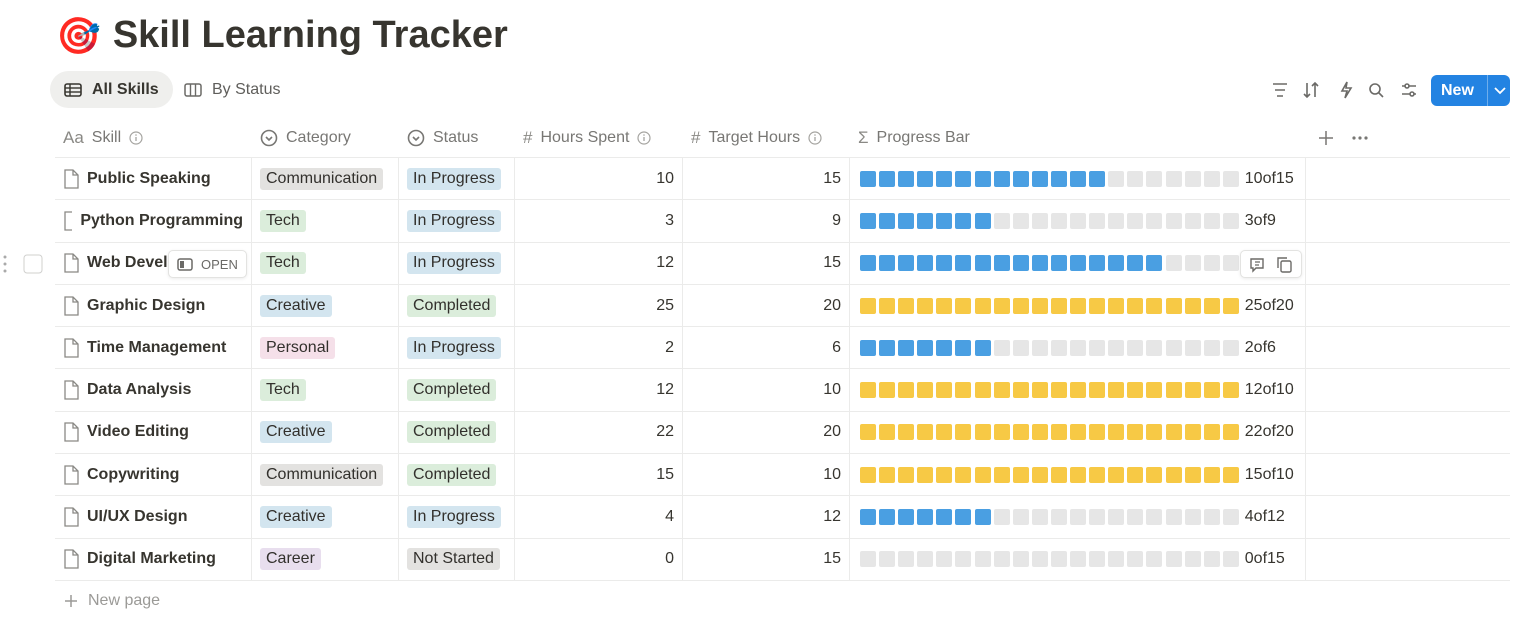 The height and width of the screenshot is (639, 1536). I want to click on category-cell: Creative, so click(325, 305).